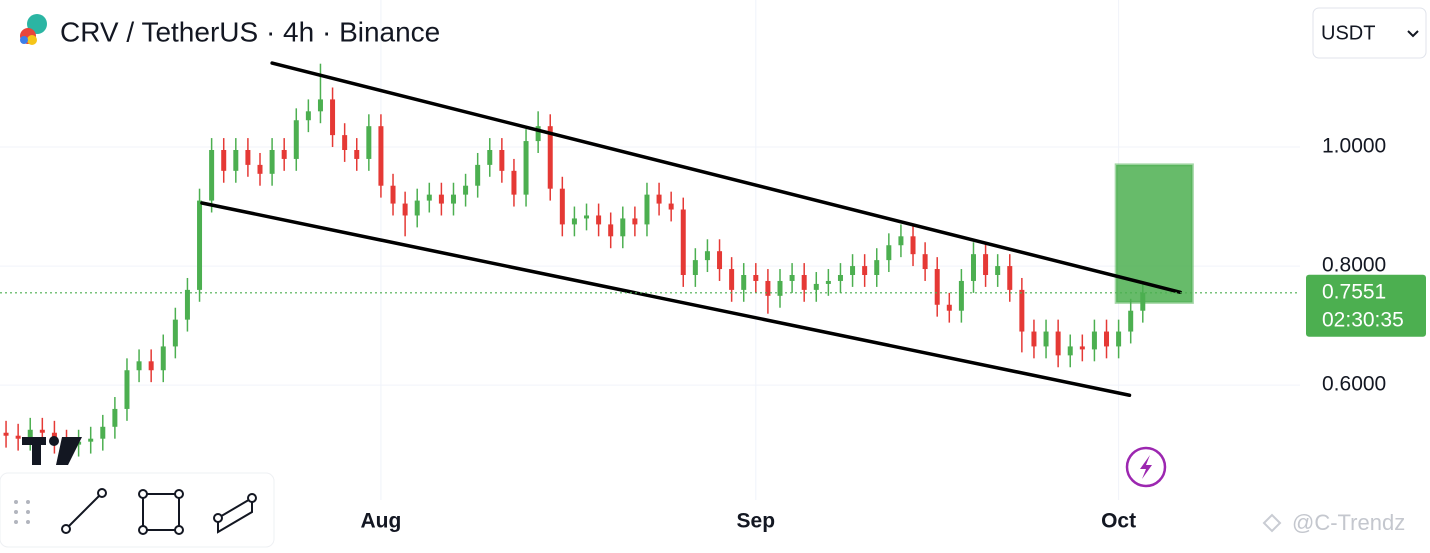 This screenshot has height=553, width=1430. I want to click on y-tick-label: 1.0000, so click(1354, 146).